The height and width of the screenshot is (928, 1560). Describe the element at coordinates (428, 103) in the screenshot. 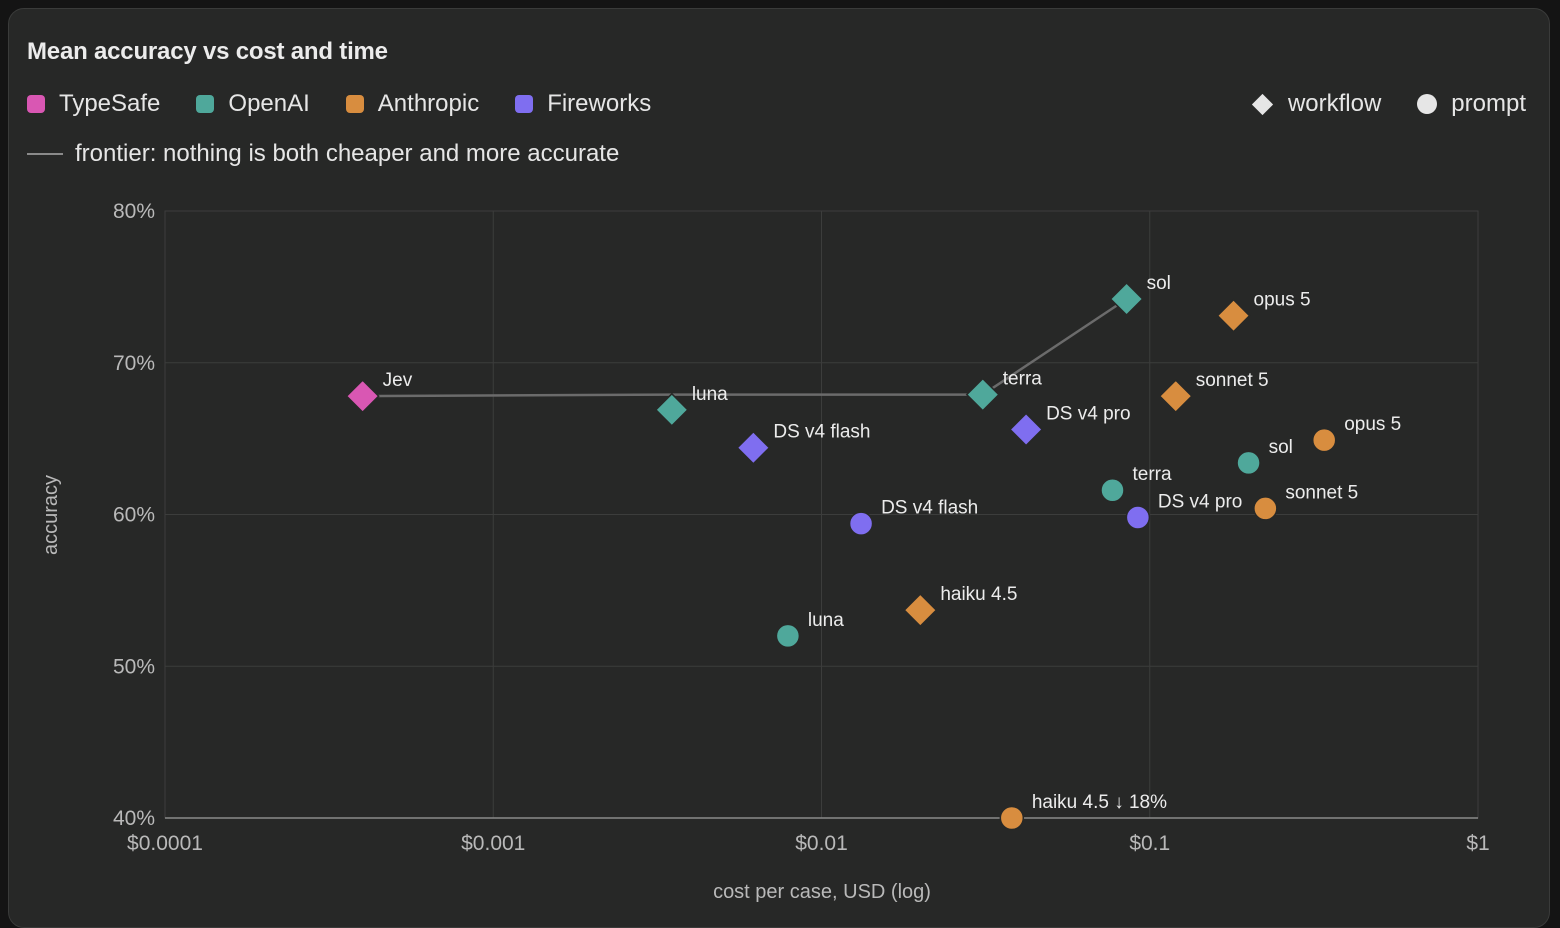

I see `legend-label-anthropic: Anthropic` at that location.